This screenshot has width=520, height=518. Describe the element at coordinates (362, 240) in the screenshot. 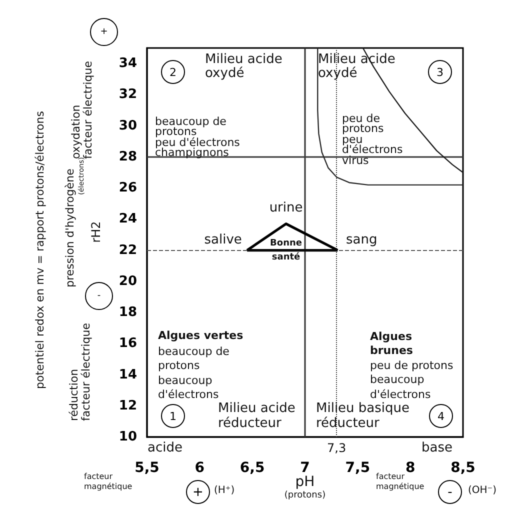

I see `annotation: sang` at that location.